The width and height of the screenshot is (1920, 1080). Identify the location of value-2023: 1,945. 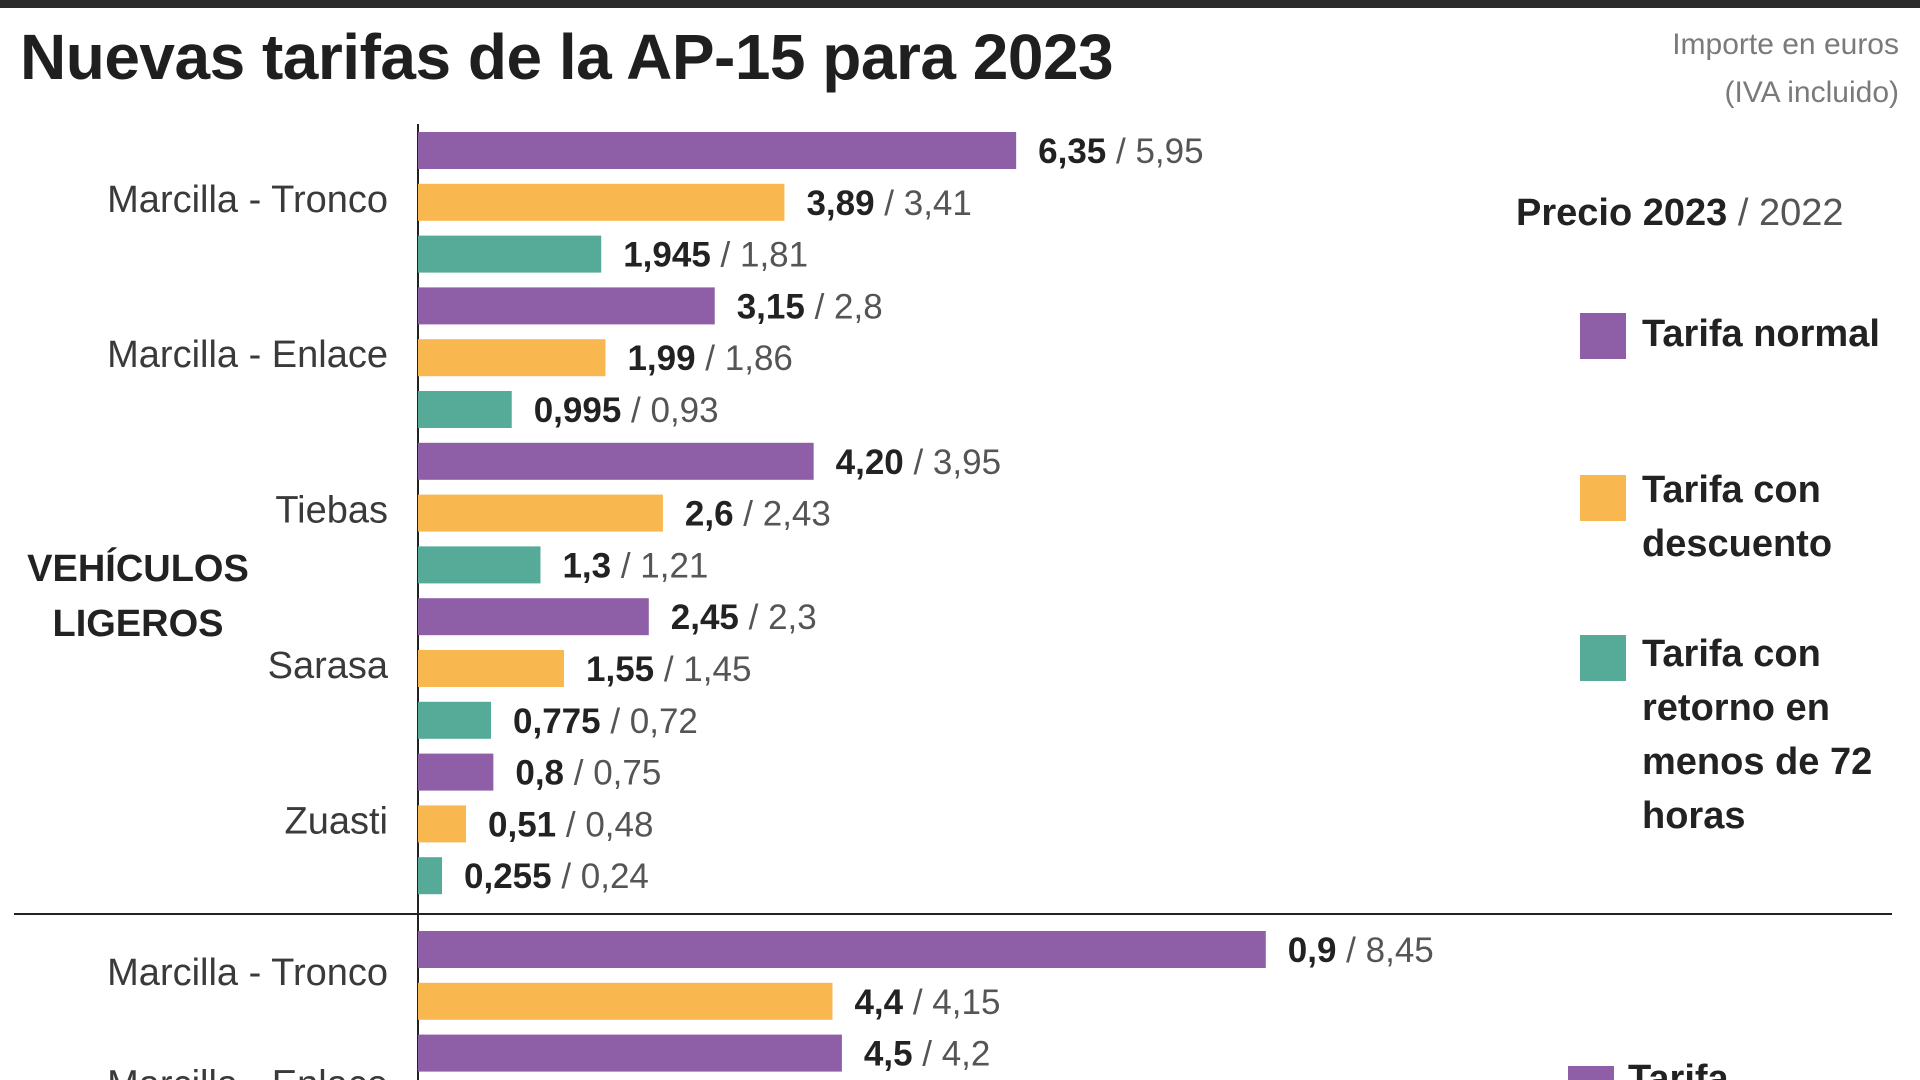
(667, 255).